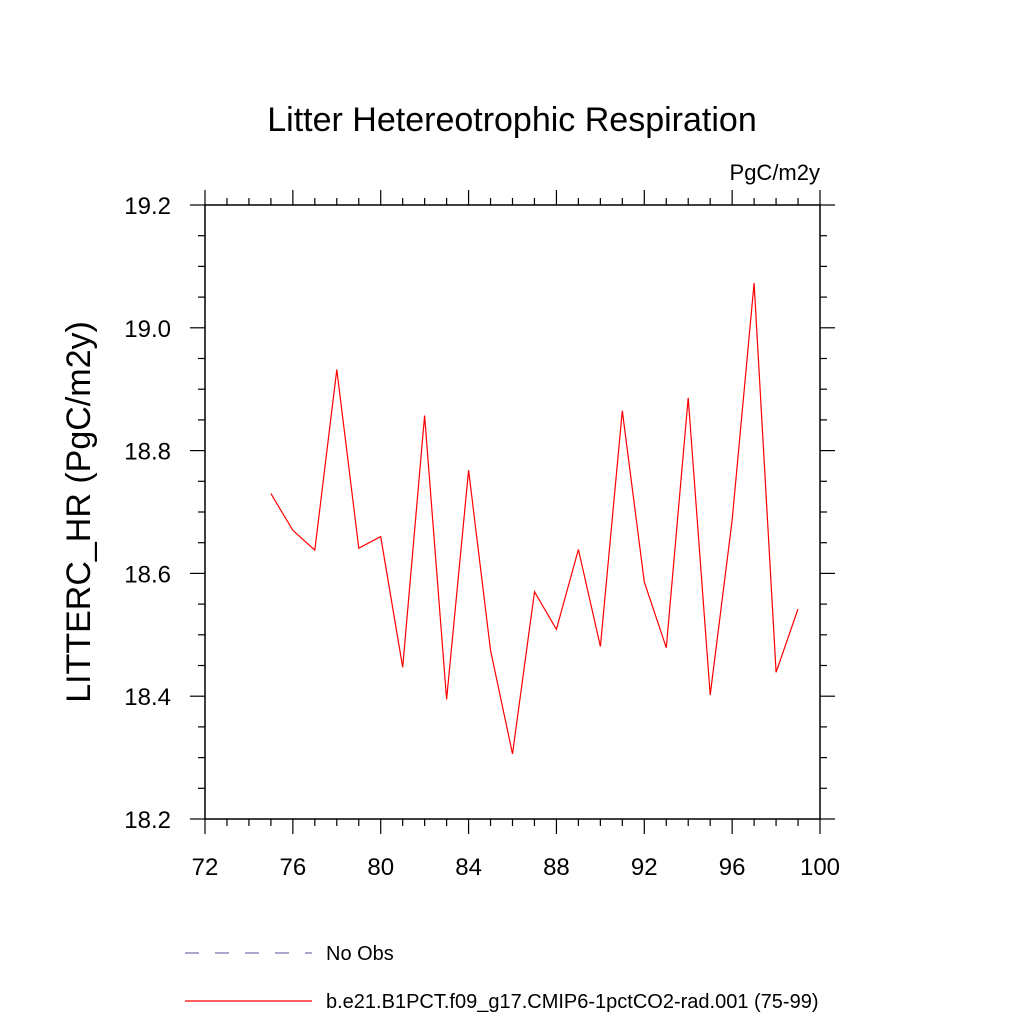 Image resolution: width=1024 pixels, height=1024 pixels. I want to click on chart-title: Litter Hetereotrophic Respiration, so click(511, 120).